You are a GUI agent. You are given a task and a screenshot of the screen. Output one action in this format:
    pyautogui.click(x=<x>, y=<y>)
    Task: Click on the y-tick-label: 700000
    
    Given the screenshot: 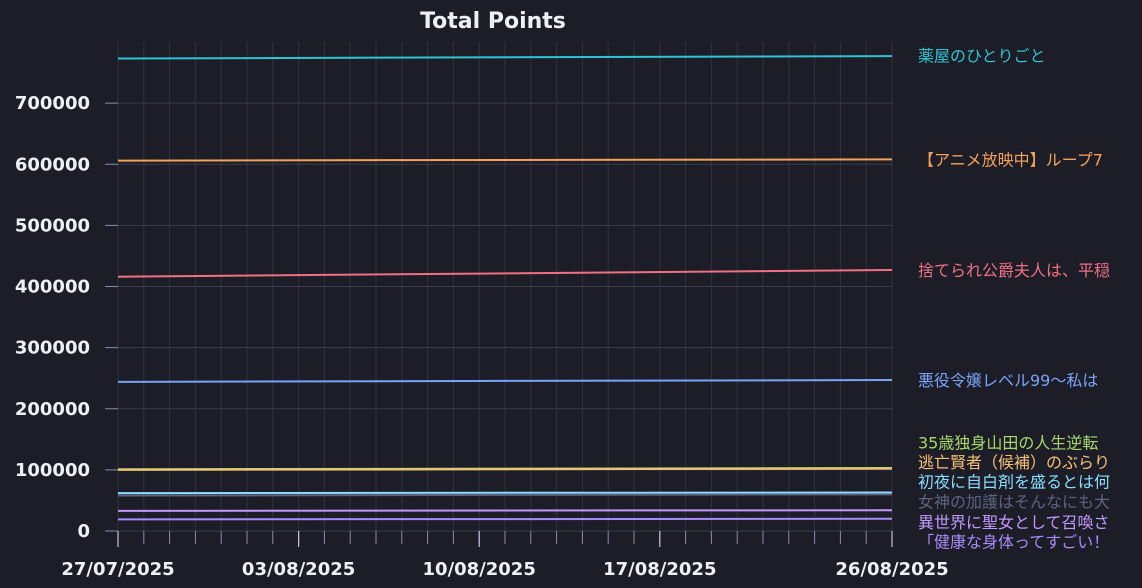 What is the action you would take?
    pyautogui.click(x=52, y=103)
    